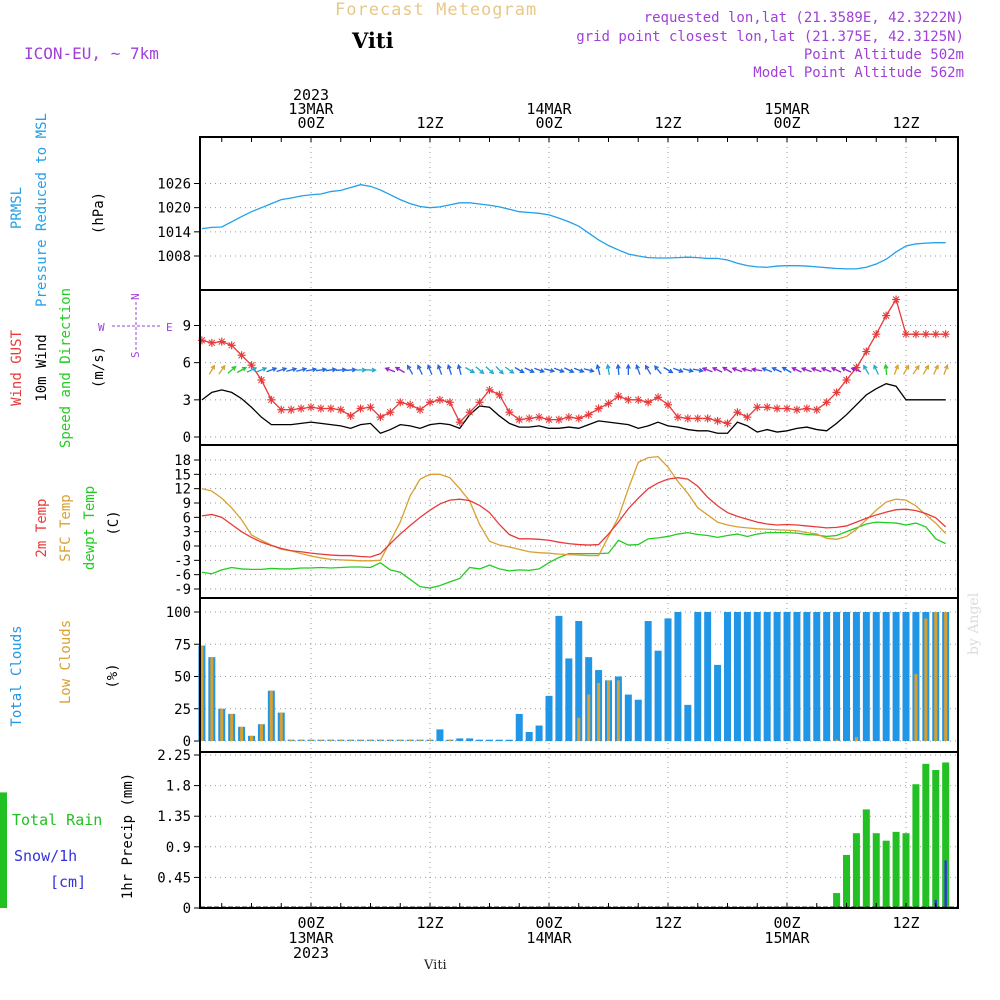  Describe the element at coordinates (17, 368) in the screenshot. I see `wind-label-gust: Wind GUST` at that location.